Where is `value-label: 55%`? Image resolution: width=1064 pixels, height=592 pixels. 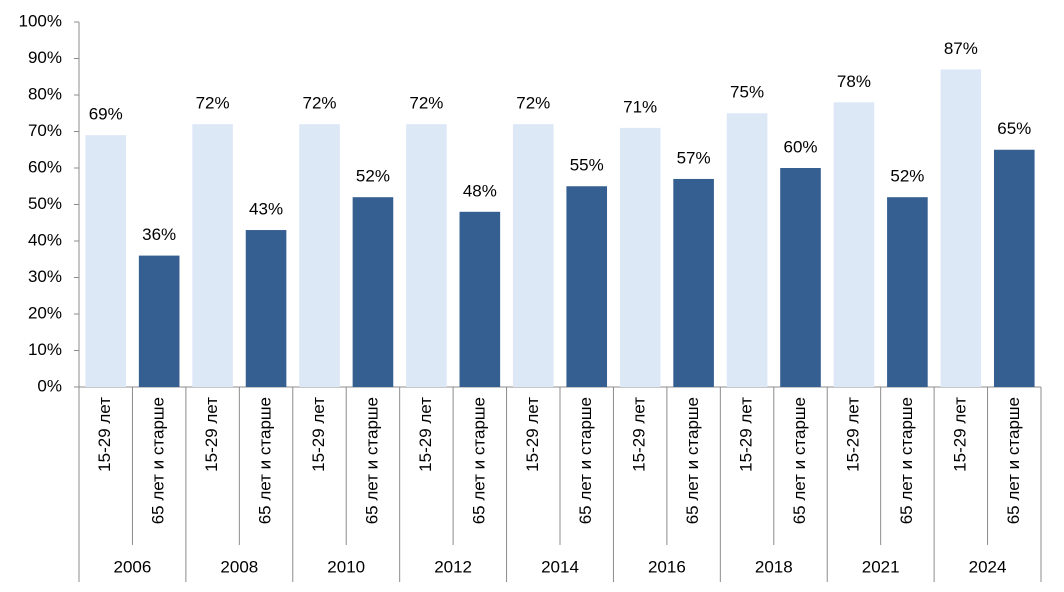
value-label: 55% is located at coordinates (587, 165).